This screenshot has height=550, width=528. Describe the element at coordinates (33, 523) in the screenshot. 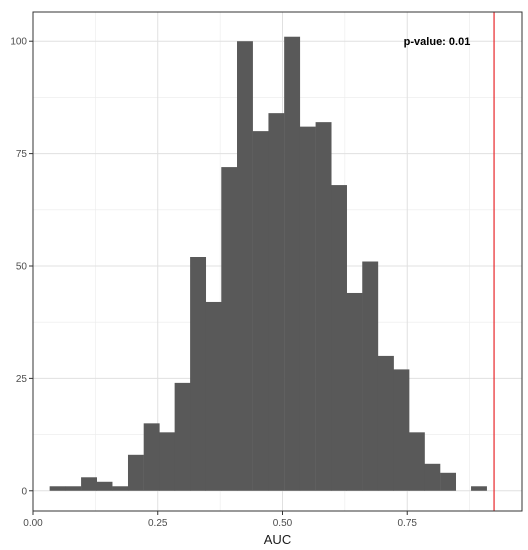

I see `x-tick-label: 0.00` at that location.